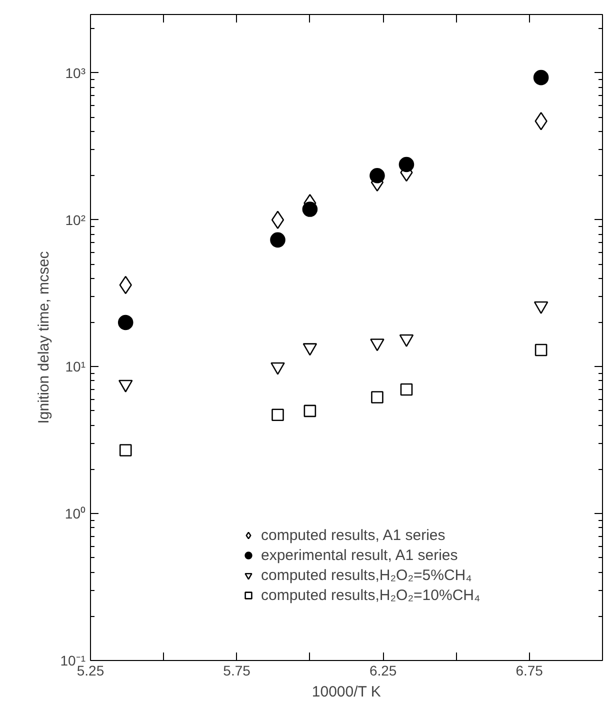 Image resolution: width=614 pixels, height=710 pixels. What do you see at coordinates (43, 337) in the screenshot?
I see `y-axis-title: Ignition delay time, mcsec` at bounding box center [43, 337].